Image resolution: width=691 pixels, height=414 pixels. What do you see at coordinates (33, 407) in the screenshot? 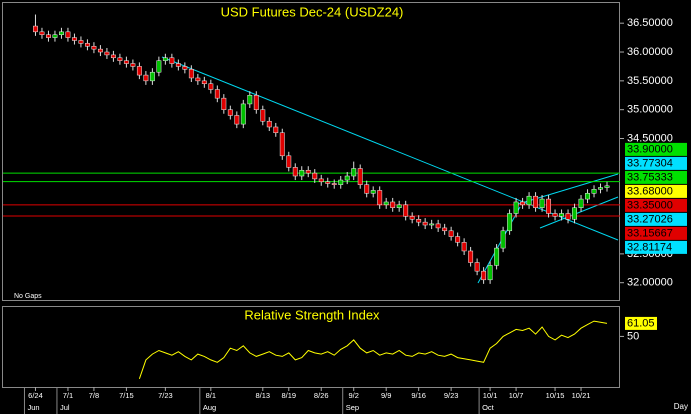
I see `month-label: Jun` at bounding box center [33, 407].